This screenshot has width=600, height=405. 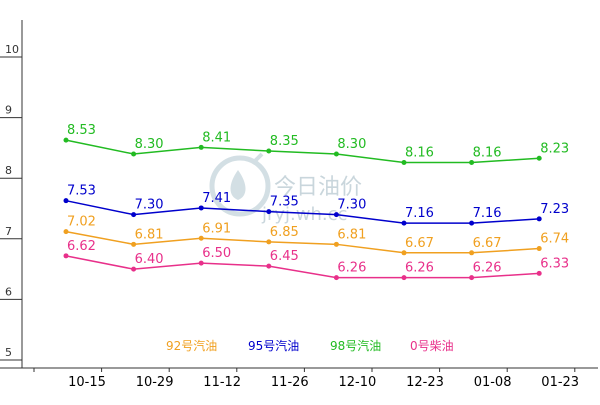 I want to click on y-tick-label: 10, so click(x=12, y=49).